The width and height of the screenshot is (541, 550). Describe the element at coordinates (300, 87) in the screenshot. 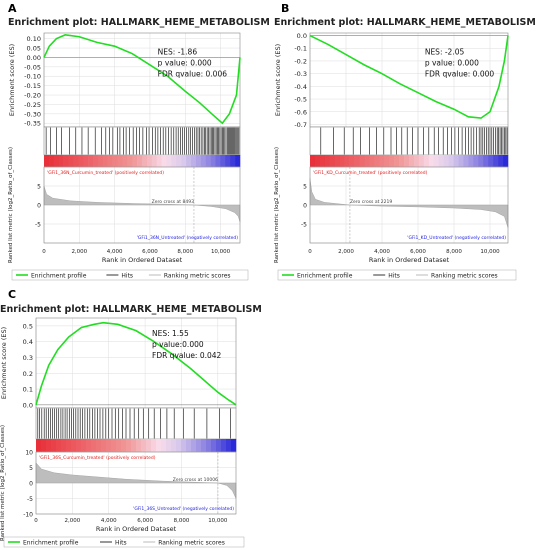

I see `es-tick-label: -0.4` at that location.